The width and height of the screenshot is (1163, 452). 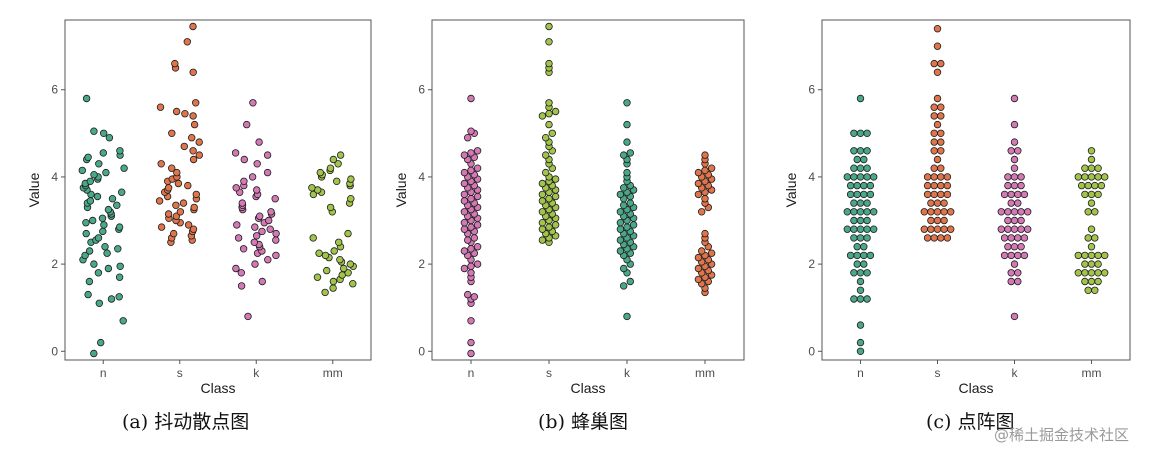 I want to click on y-tick-label: 6, so click(x=811, y=90).